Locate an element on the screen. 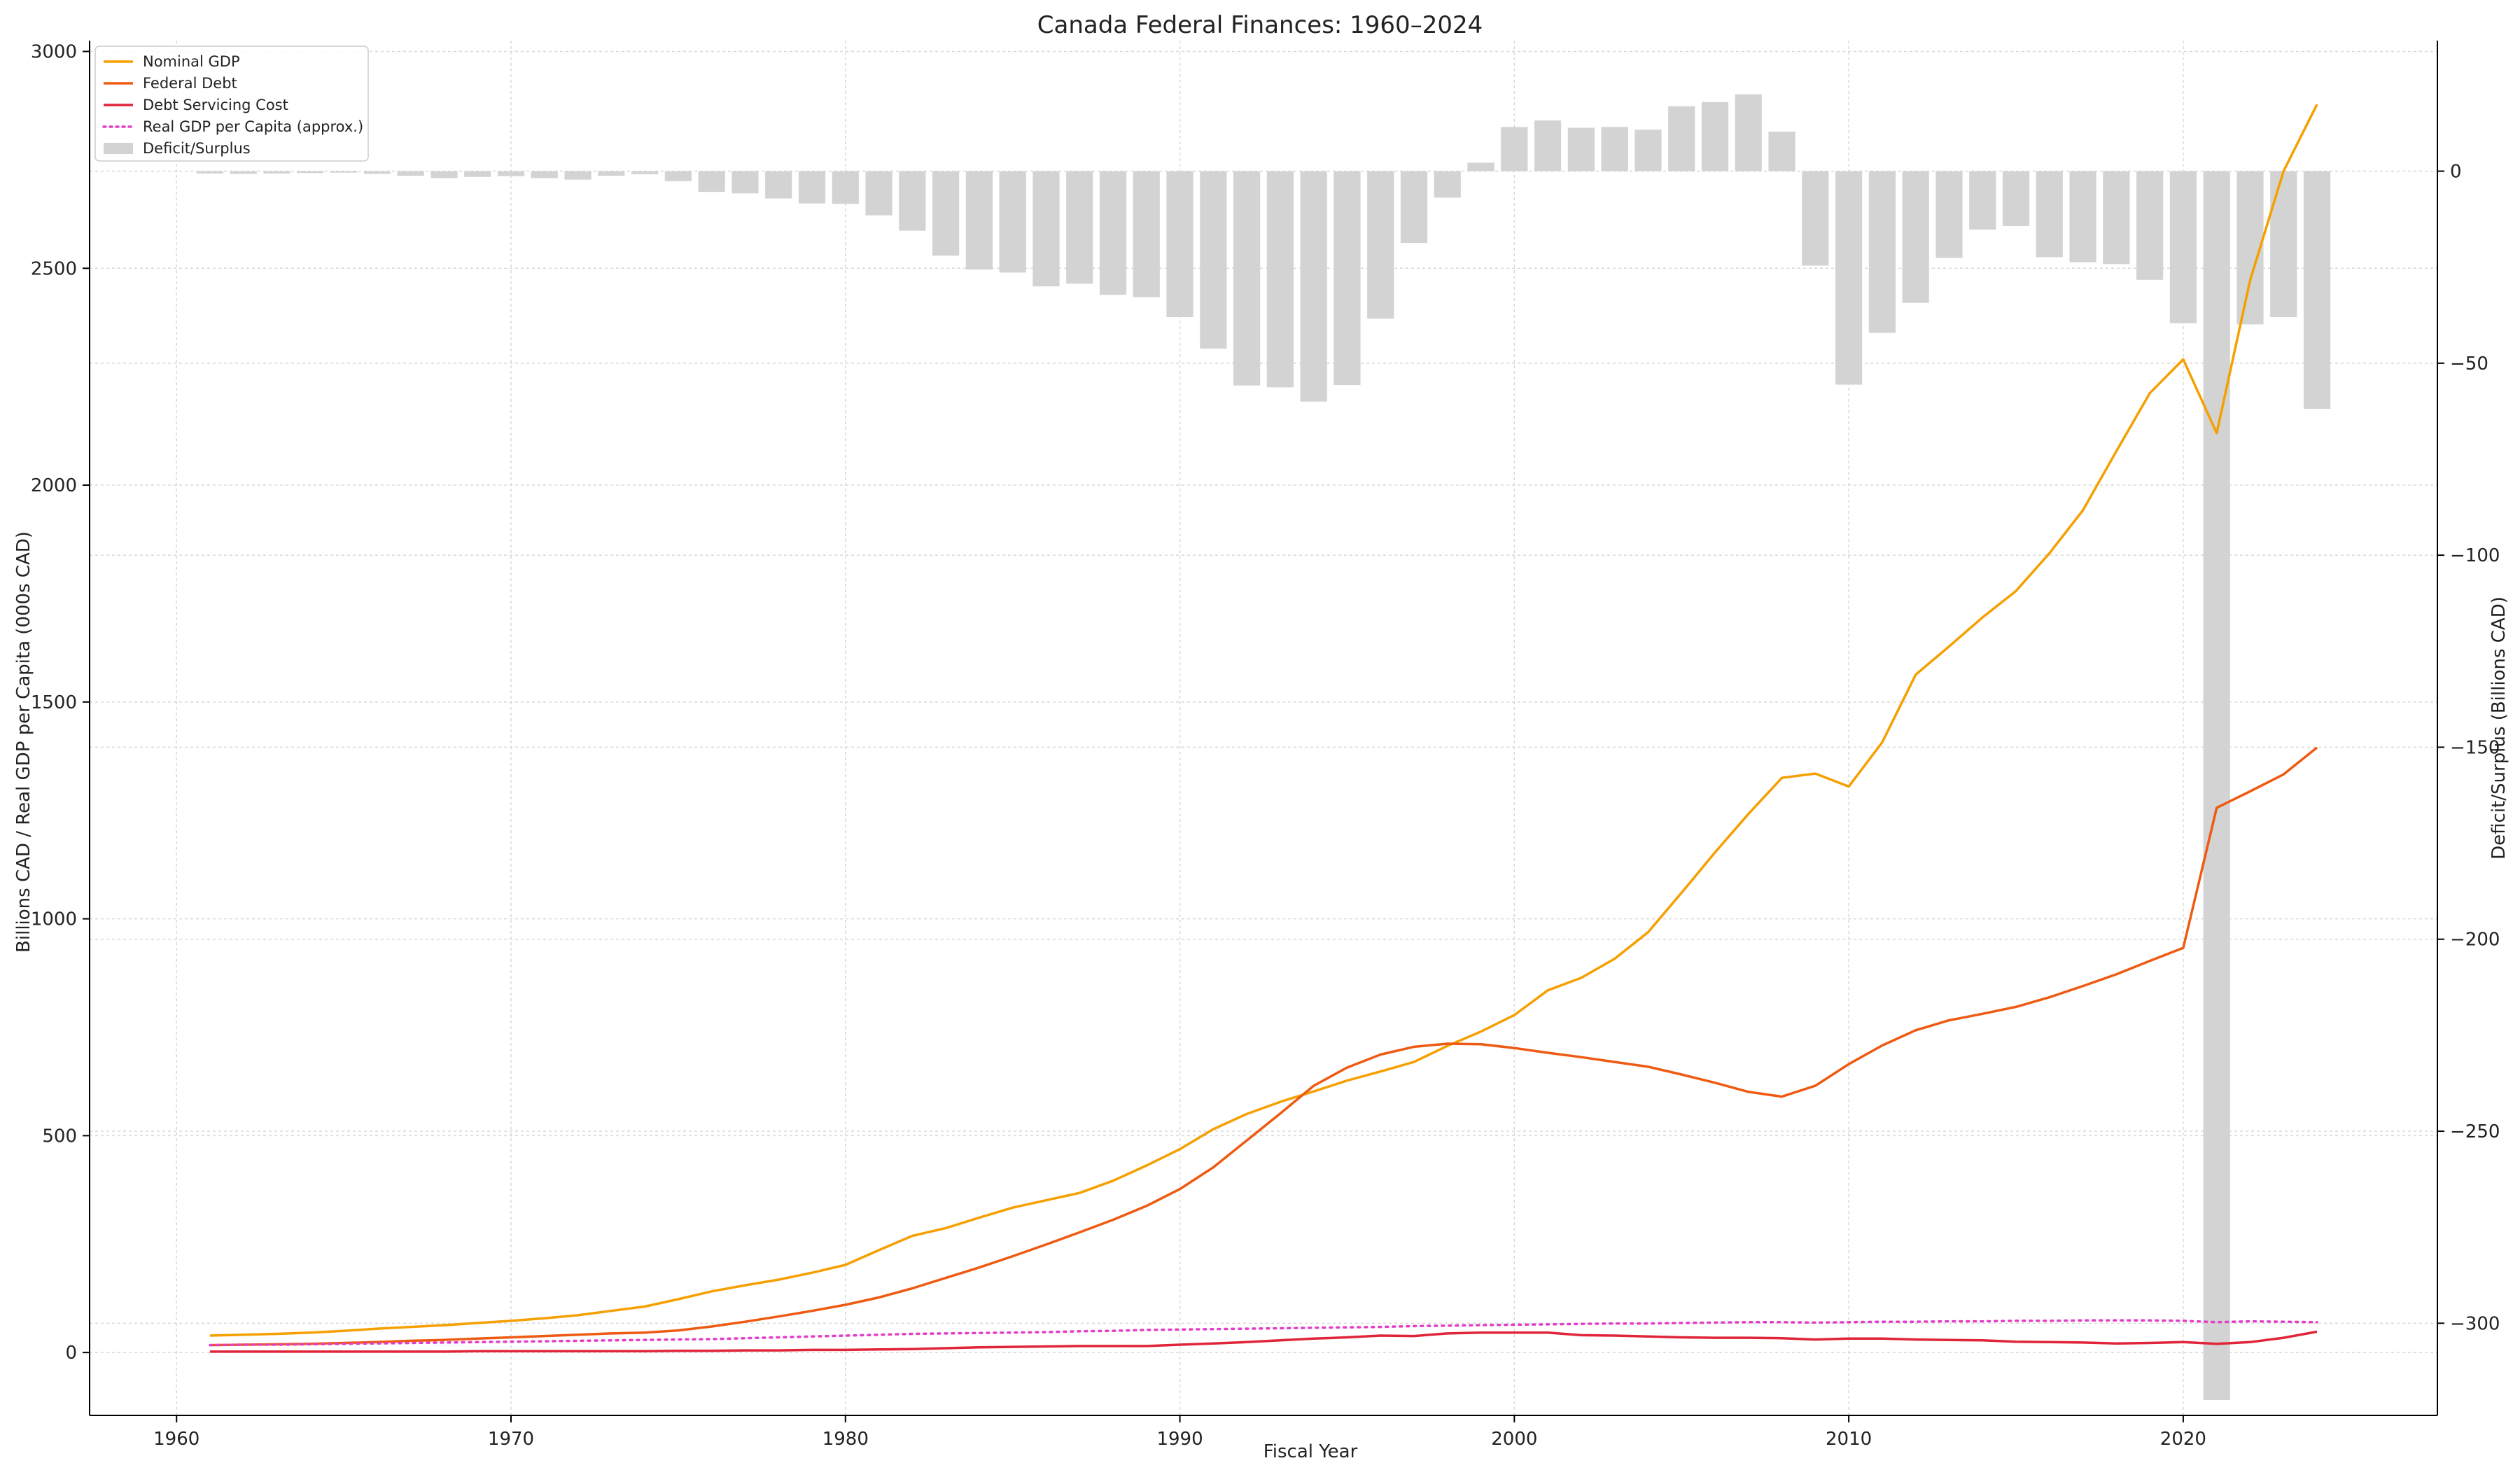  y2-tick-label: −50 is located at coordinates (2469, 364).